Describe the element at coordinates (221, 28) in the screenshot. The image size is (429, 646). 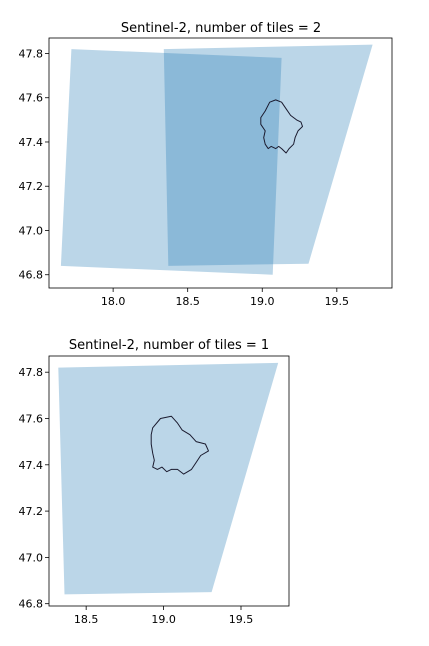
I see `chart-1-title: Sentinel-2, number of tiles = 2` at that location.